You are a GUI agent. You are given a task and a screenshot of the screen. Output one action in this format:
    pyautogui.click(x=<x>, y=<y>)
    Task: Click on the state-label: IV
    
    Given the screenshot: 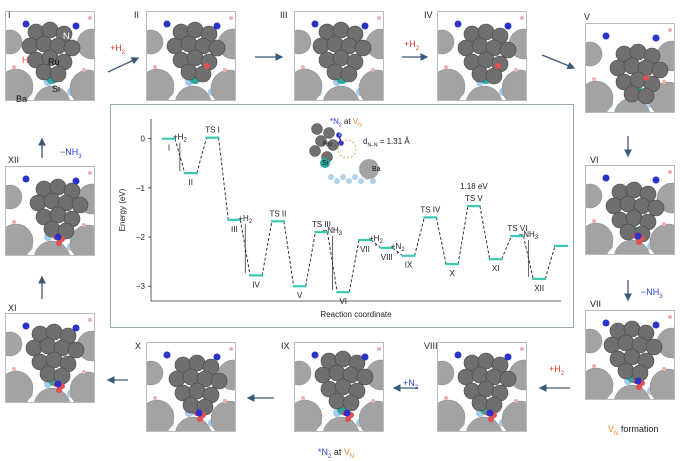 What is the action you would take?
    pyautogui.click(x=256, y=284)
    